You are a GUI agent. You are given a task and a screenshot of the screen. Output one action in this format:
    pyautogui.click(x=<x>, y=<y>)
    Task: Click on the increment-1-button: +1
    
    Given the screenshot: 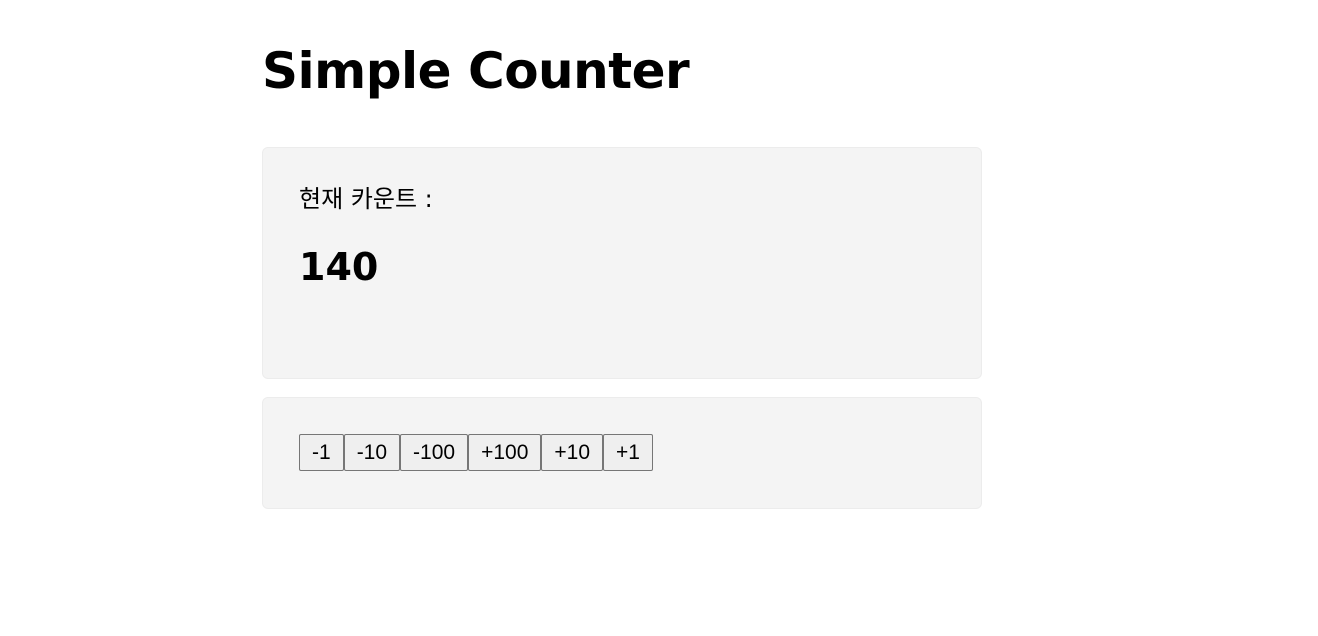 What is the action you would take?
    pyautogui.click(x=628, y=452)
    